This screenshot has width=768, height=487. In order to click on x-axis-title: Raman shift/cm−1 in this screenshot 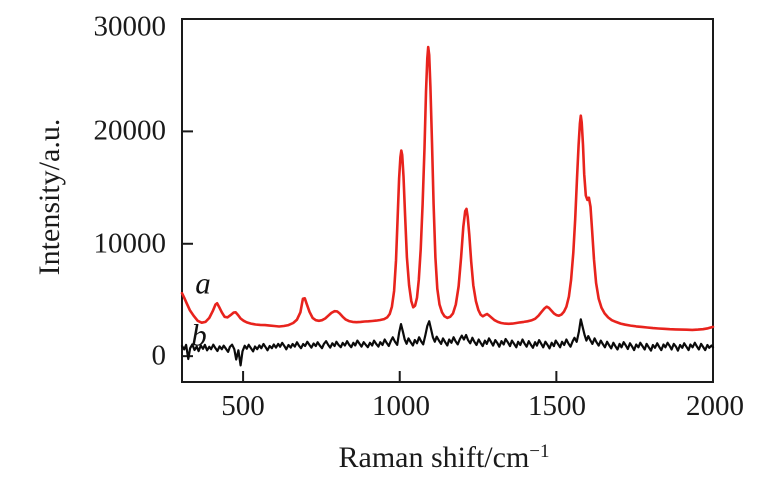, I will do `click(443, 457)`.